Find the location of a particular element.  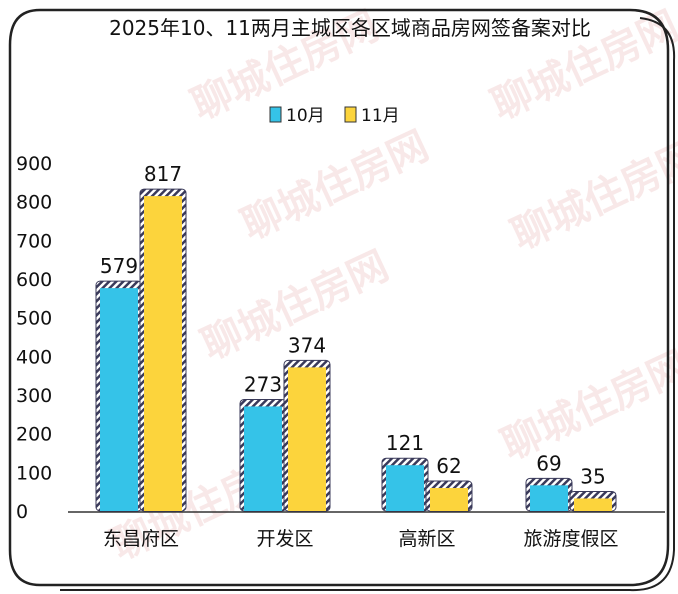

data-label: 579 is located at coordinates (119, 266).